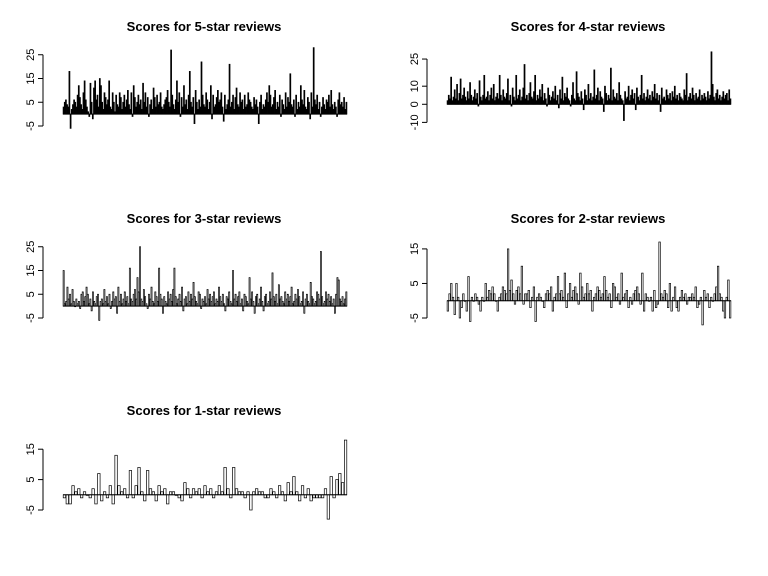 The width and height of the screenshot is (768, 576). What do you see at coordinates (31, 126) in the screenshot?
I see `y-tick-label: -5` at bounding box center [31, 126].